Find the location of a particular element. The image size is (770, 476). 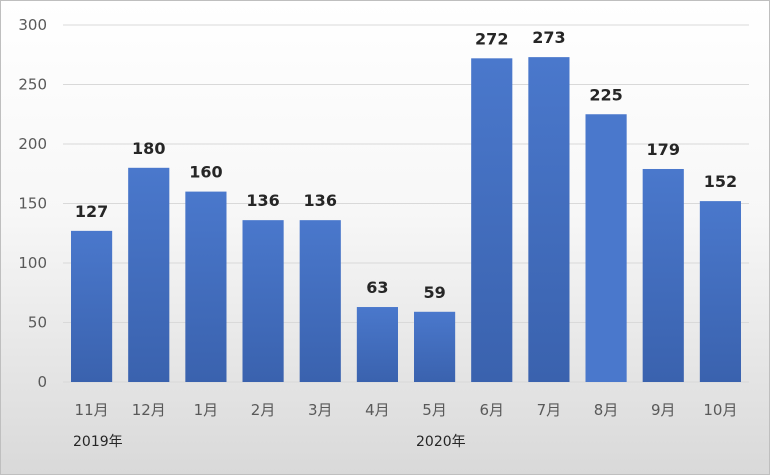

bar-10月 is located at coordinates (720, 291).